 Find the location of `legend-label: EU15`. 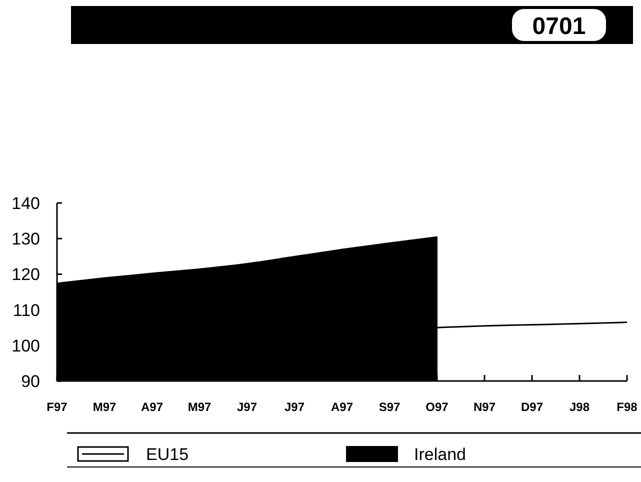

legend-label: EU15 is located at coordinates (167, 454).